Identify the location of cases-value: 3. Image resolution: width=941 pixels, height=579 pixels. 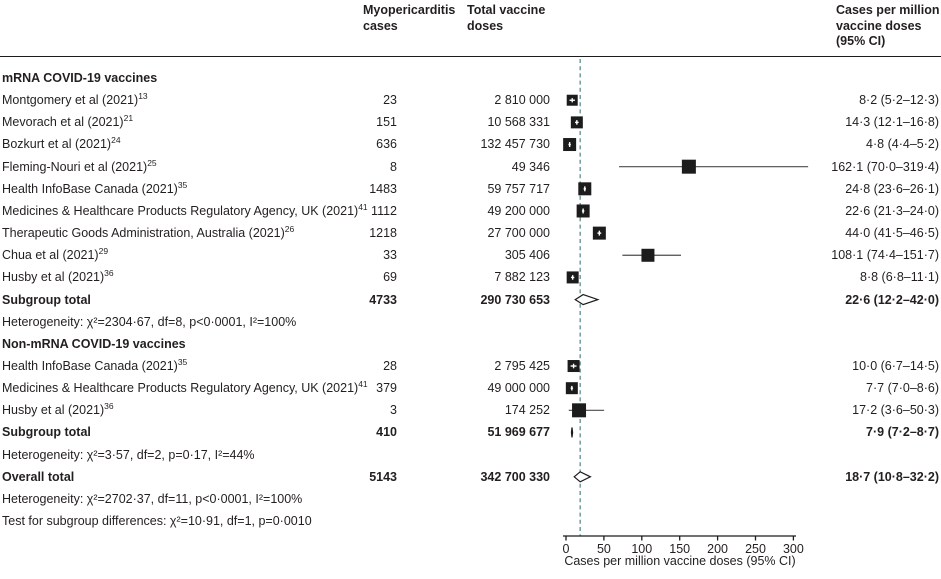
(393, 410).